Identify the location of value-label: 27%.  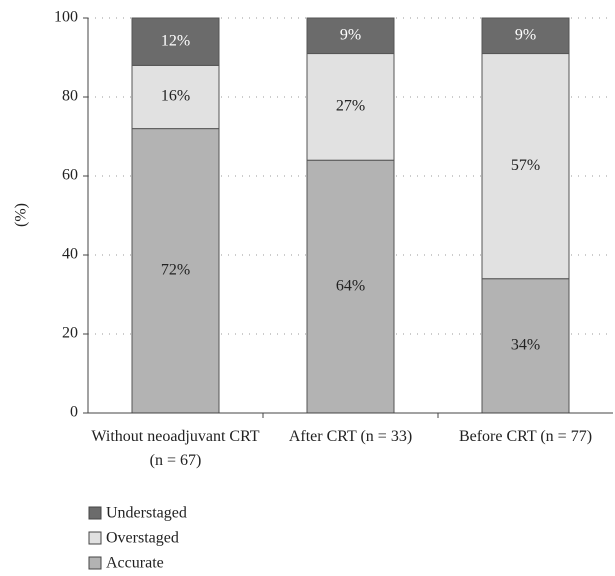
(350, 106).